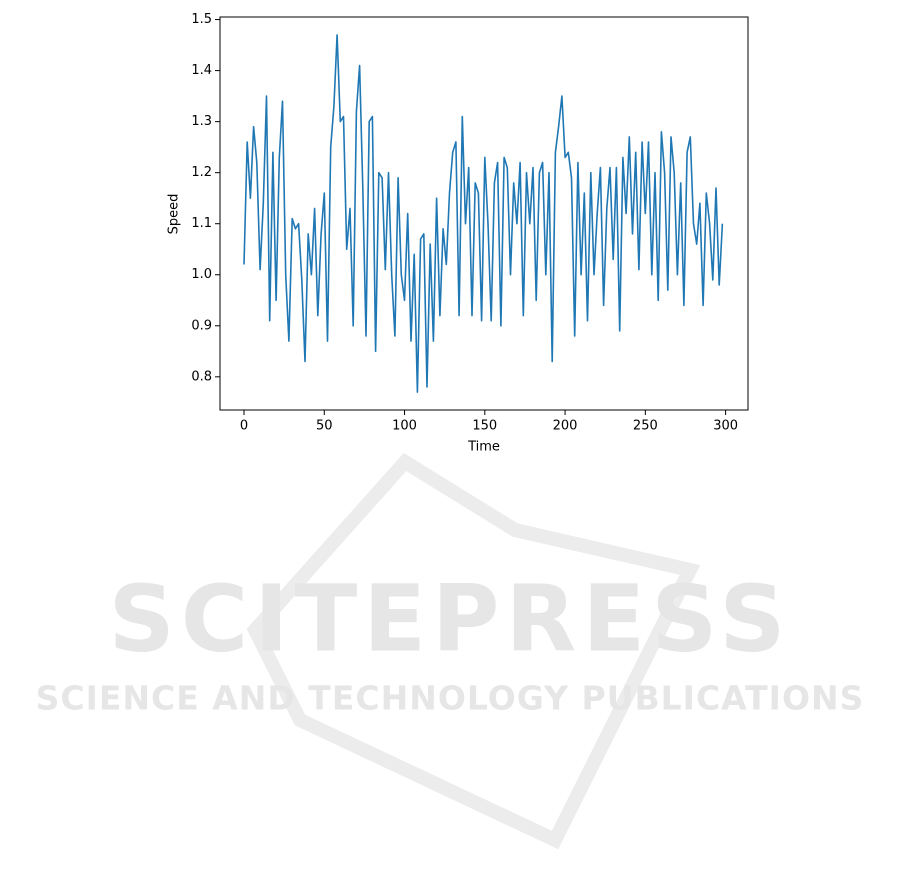 The image size is (901, 891). What do you see at coordinates (201, 274) in the screenshot?
I see `y-tick-label: 1.0` at bounding box center [201, 274].